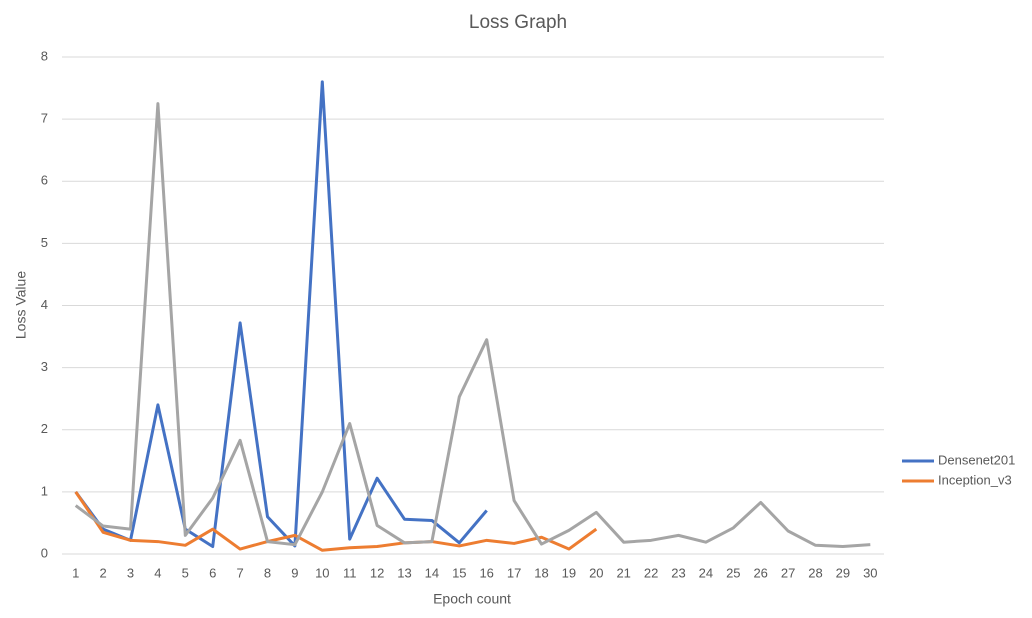 The width and height of the screenshot is (1032, 618). I want to click on x-tick-label: 5, so click(185, 572).